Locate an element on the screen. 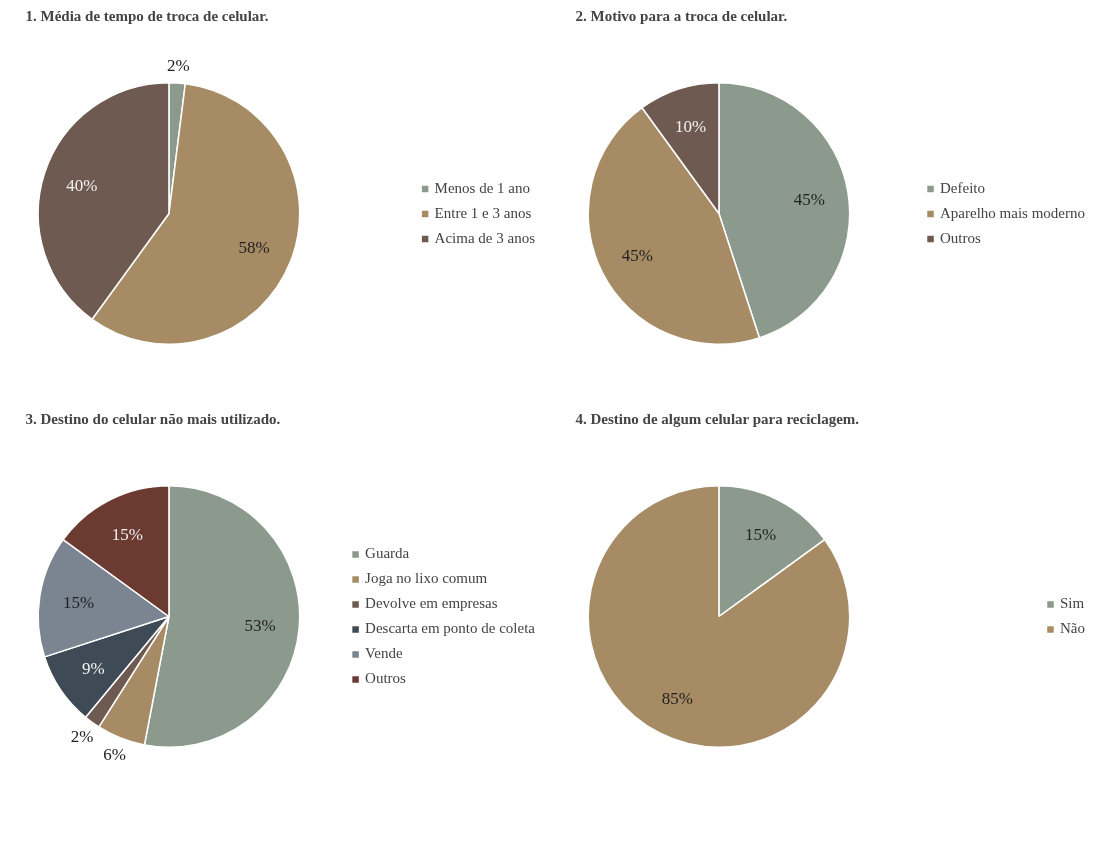  legend-label: Joga no lixo comum is located at coordinates (426, 578).